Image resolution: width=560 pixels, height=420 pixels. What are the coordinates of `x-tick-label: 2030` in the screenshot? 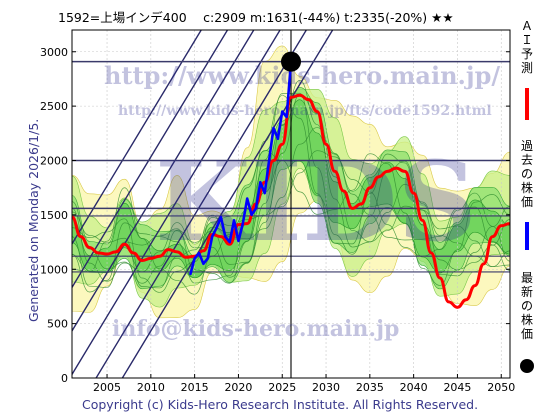 It's located at (326, 387).